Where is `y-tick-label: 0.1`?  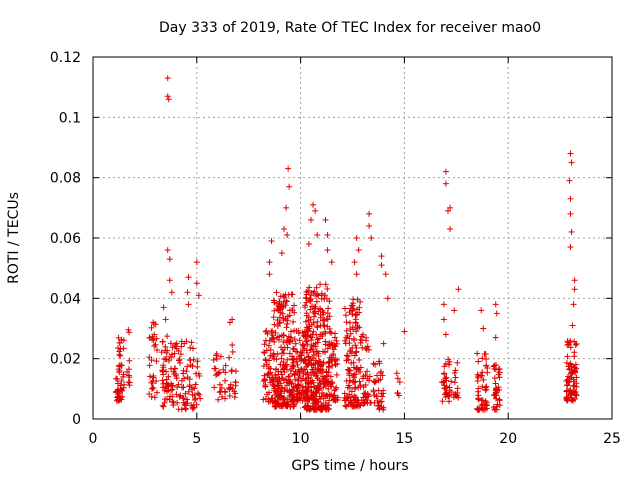 y-tick-label: 0.1 is located at coordinates (70, 118).